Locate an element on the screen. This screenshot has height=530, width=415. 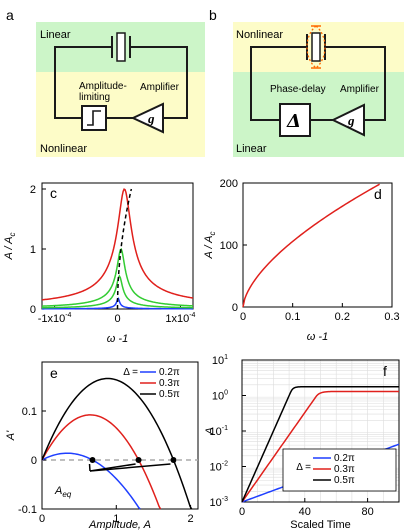
chart-e-legend-label: 0.2π is located at coordinates (169, 372).